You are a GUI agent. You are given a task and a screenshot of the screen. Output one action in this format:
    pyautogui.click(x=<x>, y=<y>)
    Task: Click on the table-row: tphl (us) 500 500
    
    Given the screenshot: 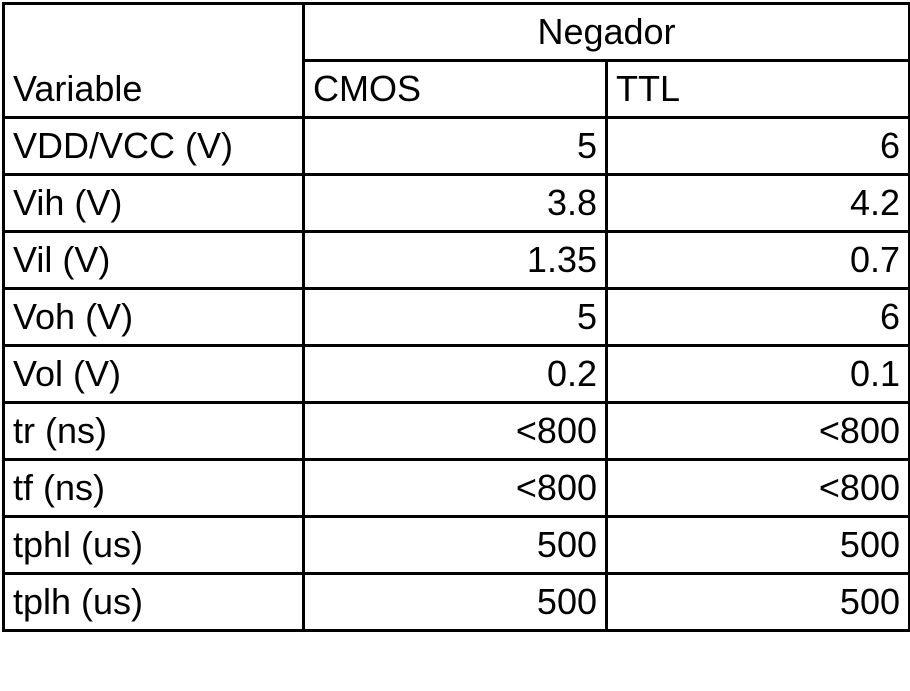 What is the action you would take?
    pyautogui.click(x=456, y=545)
    